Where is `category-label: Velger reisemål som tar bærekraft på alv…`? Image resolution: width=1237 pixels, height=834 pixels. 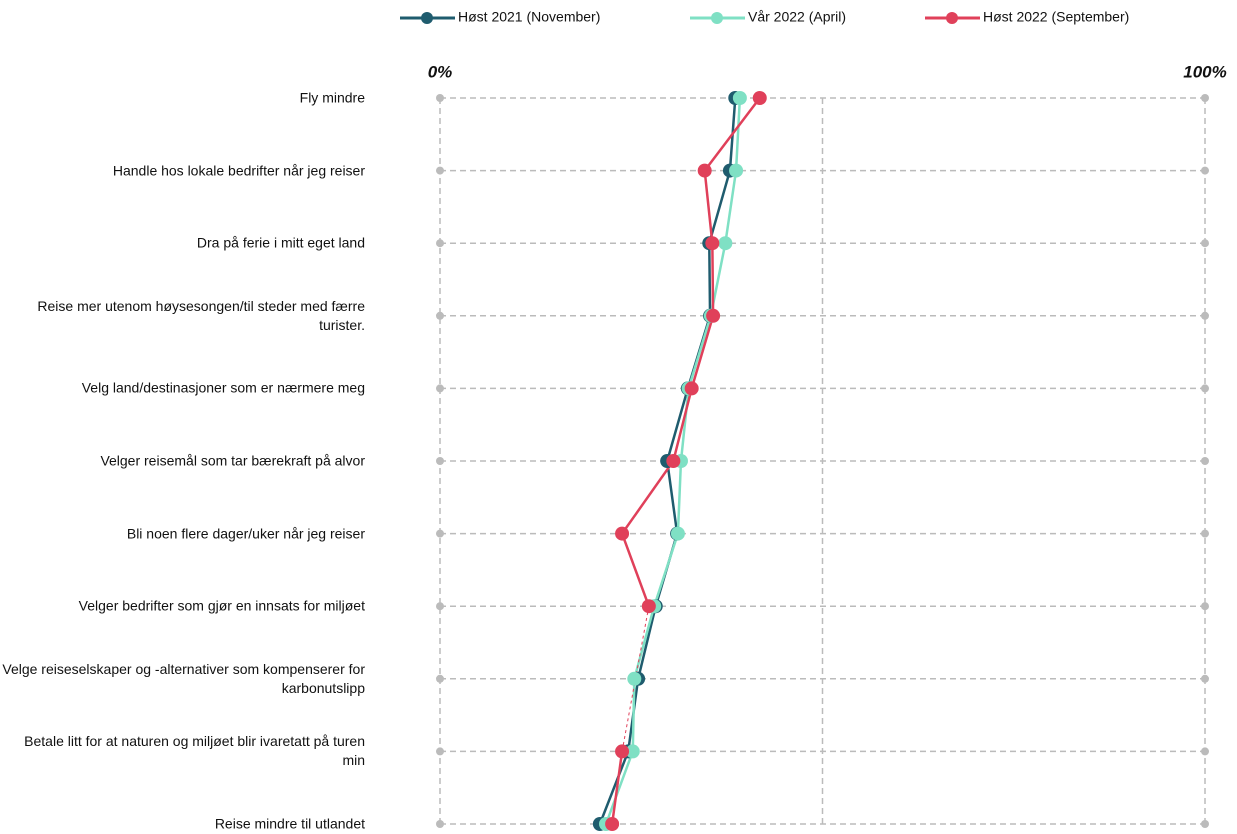
category-label: Velger reisemål som tar bærekraft på alv… is located at coordinates (232, 460).